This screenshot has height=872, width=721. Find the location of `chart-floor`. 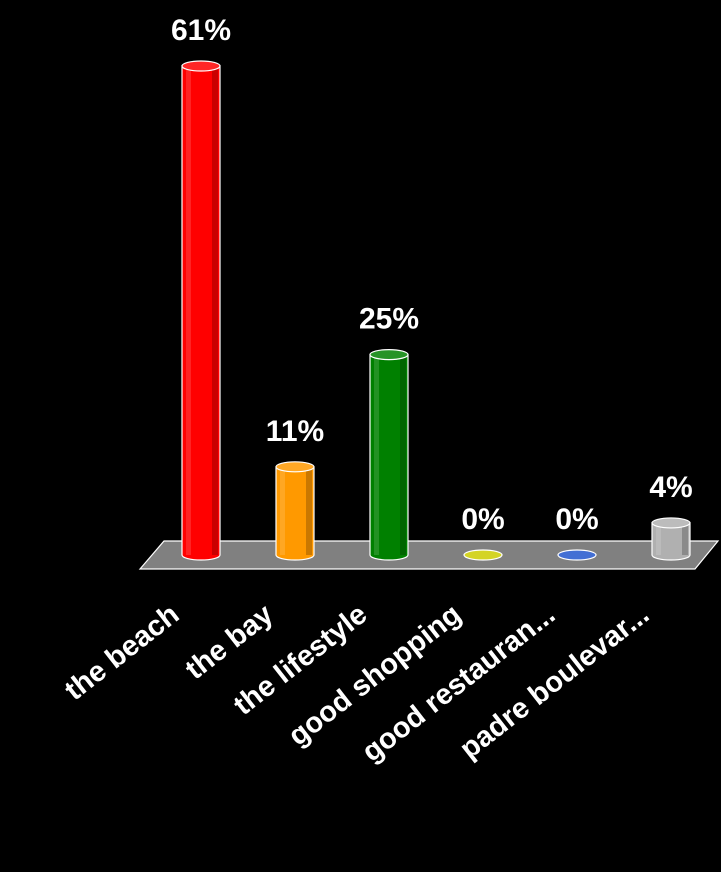

chart-floor is located at coordinates (429, 555).